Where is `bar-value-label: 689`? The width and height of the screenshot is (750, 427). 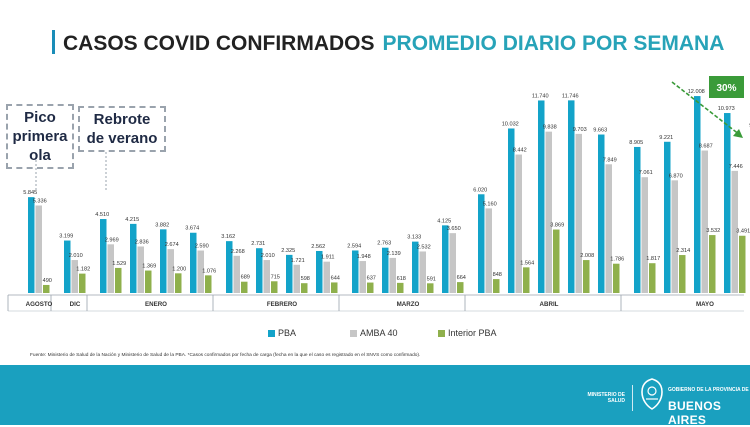 bar-value-label: 689 is located at coordinates (245, 278).